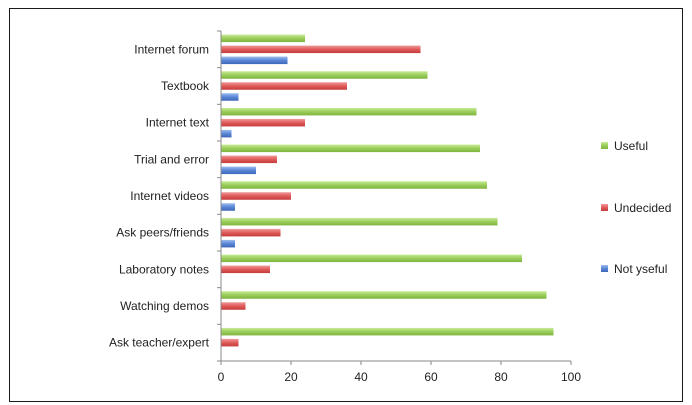 The image size is (692, 405). What do you see at coordinates (359, 221) in the screenshot?
I see `bar-useful-ask-peers-friends` at bounding box center [359, 221].